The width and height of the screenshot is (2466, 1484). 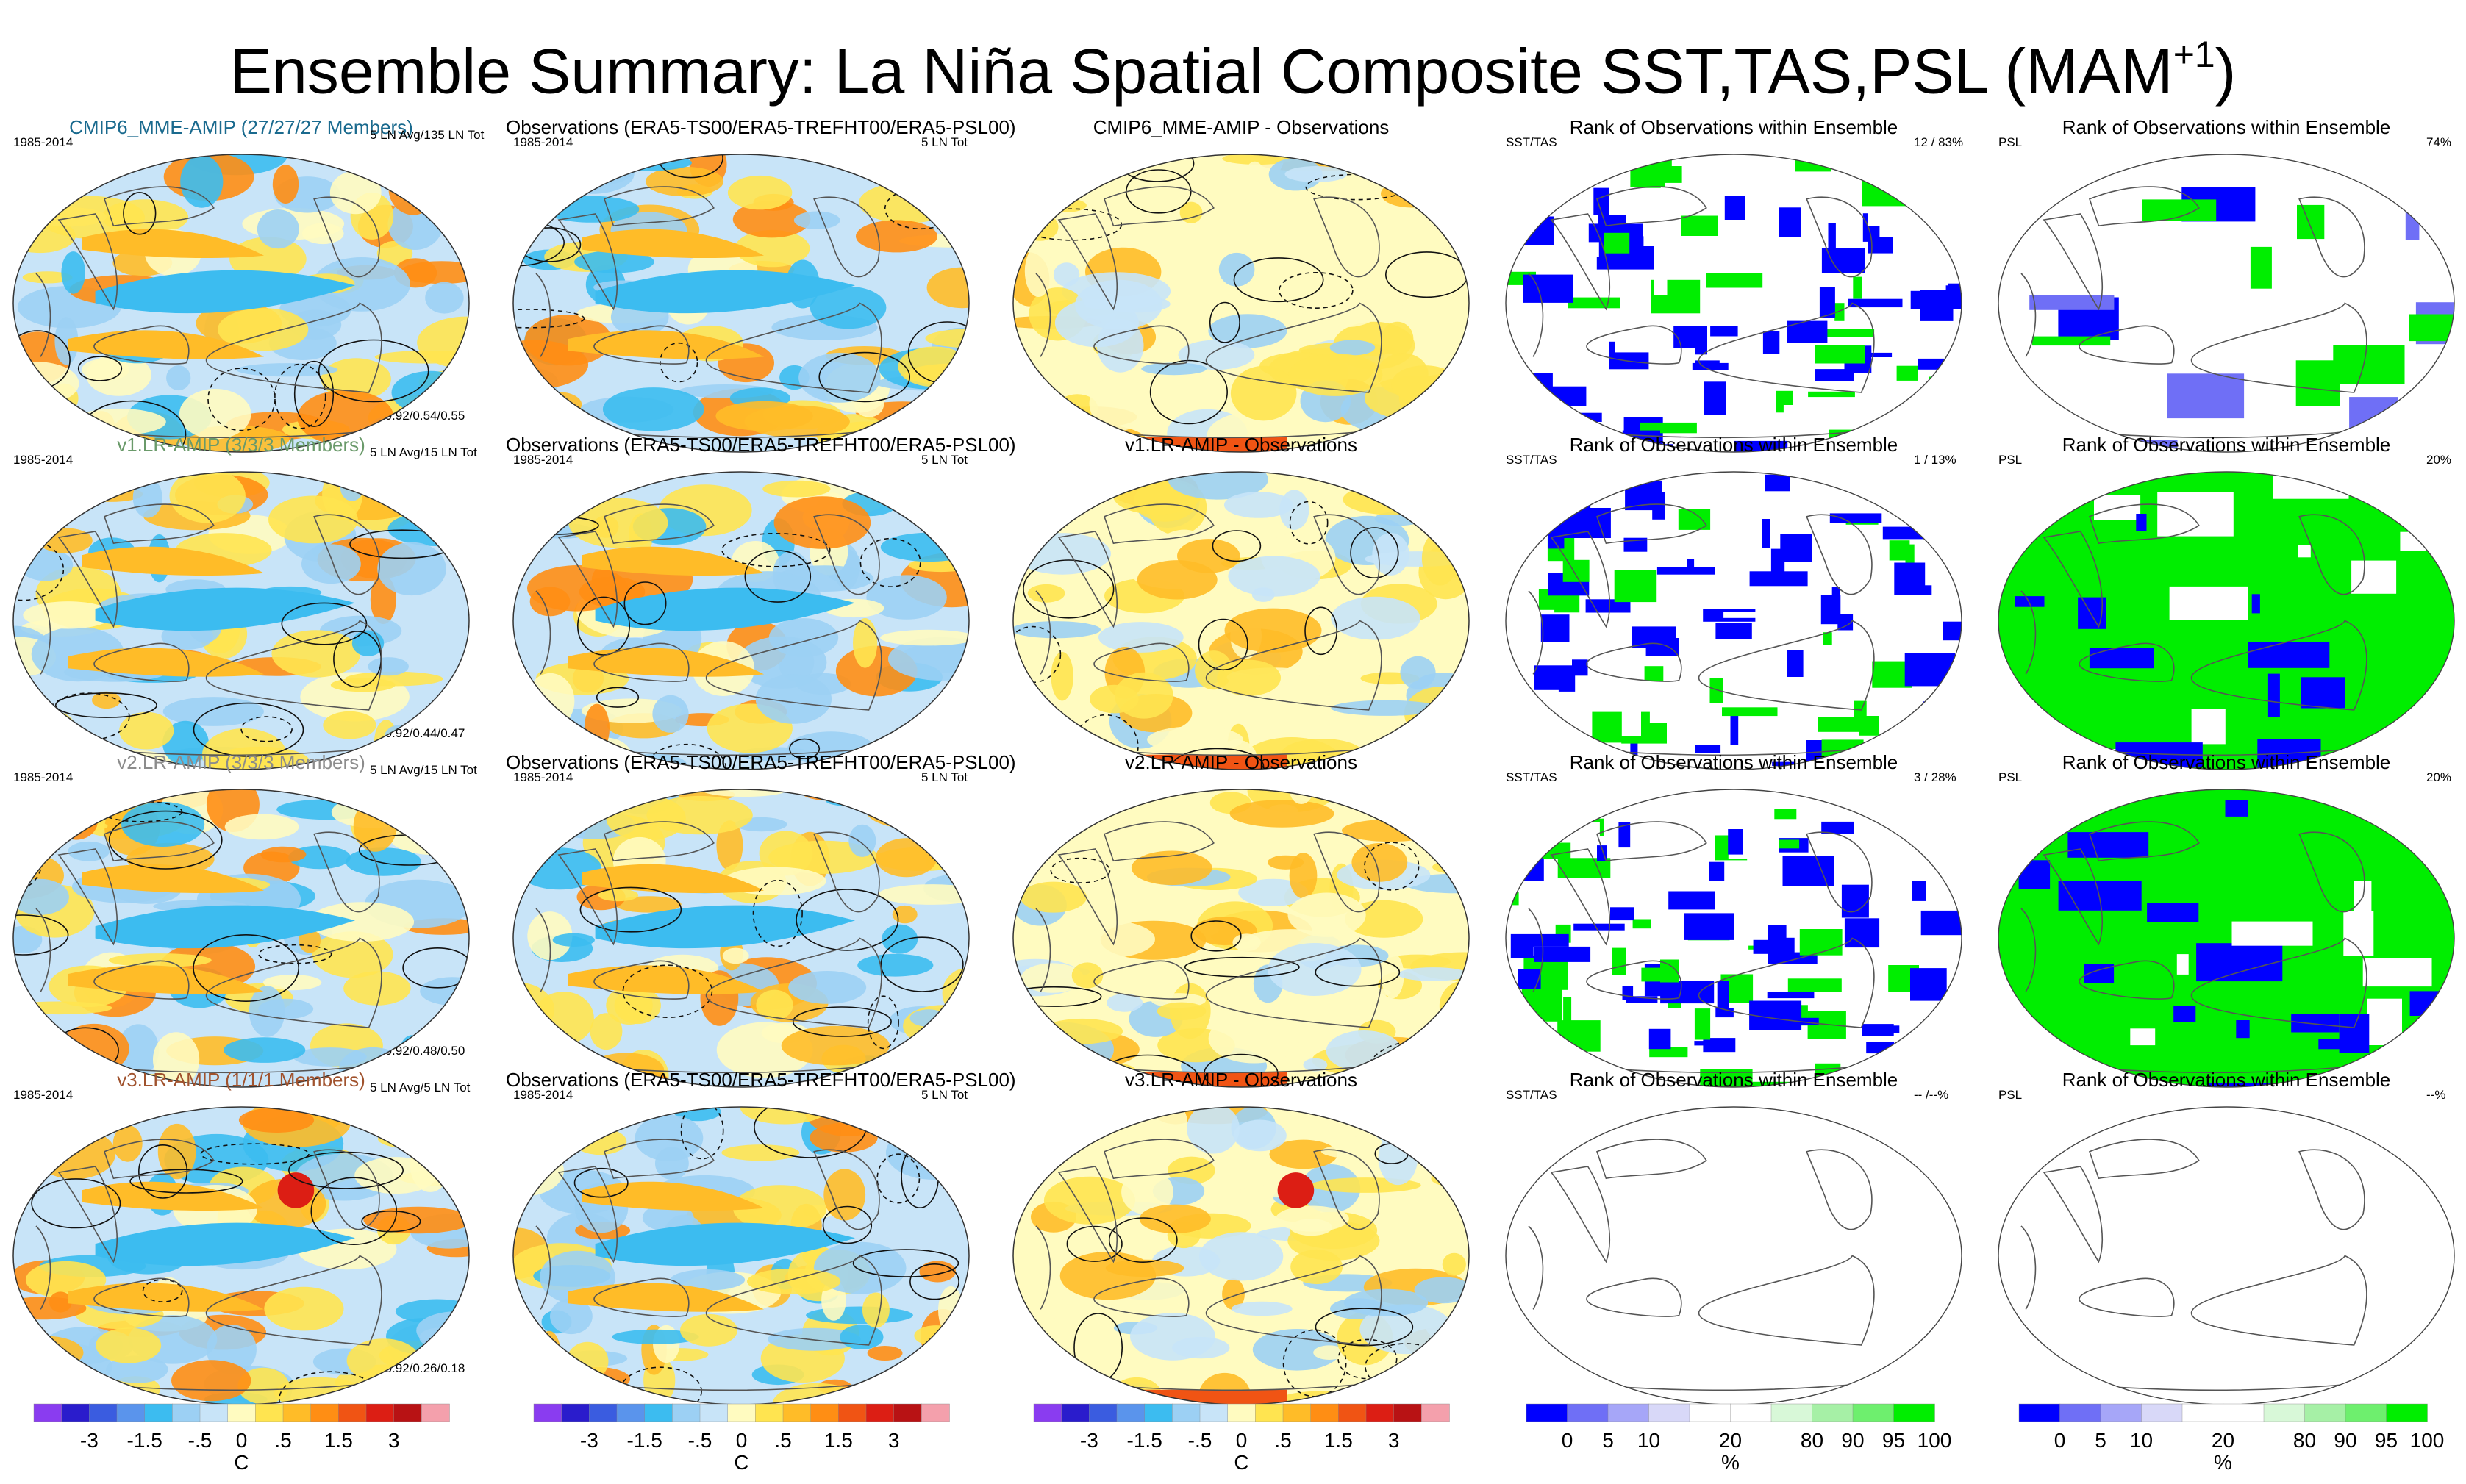 I want to click on title-close: ), so click(x=2226, y=71).